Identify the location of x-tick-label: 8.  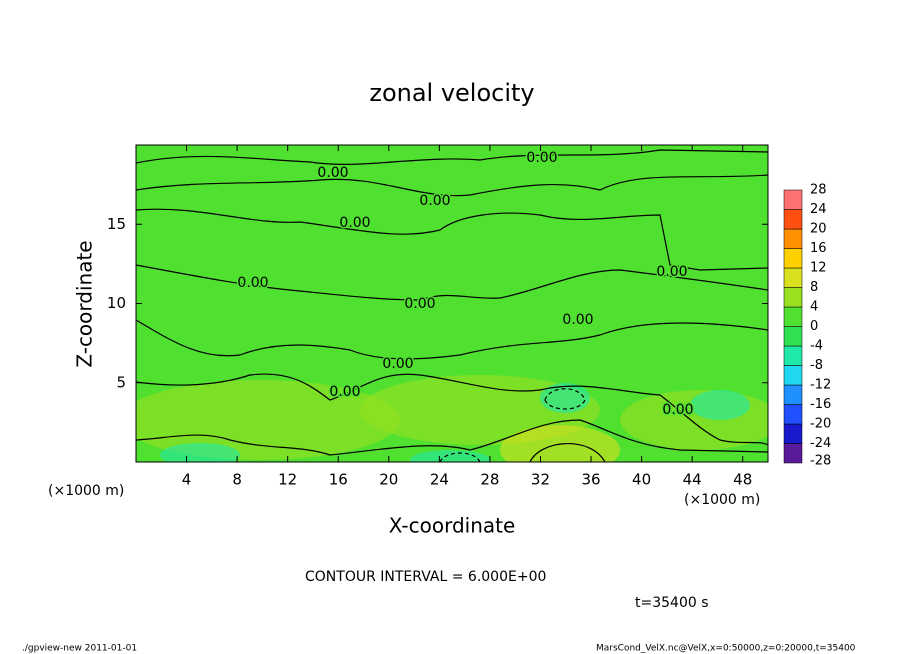
(237, 480).